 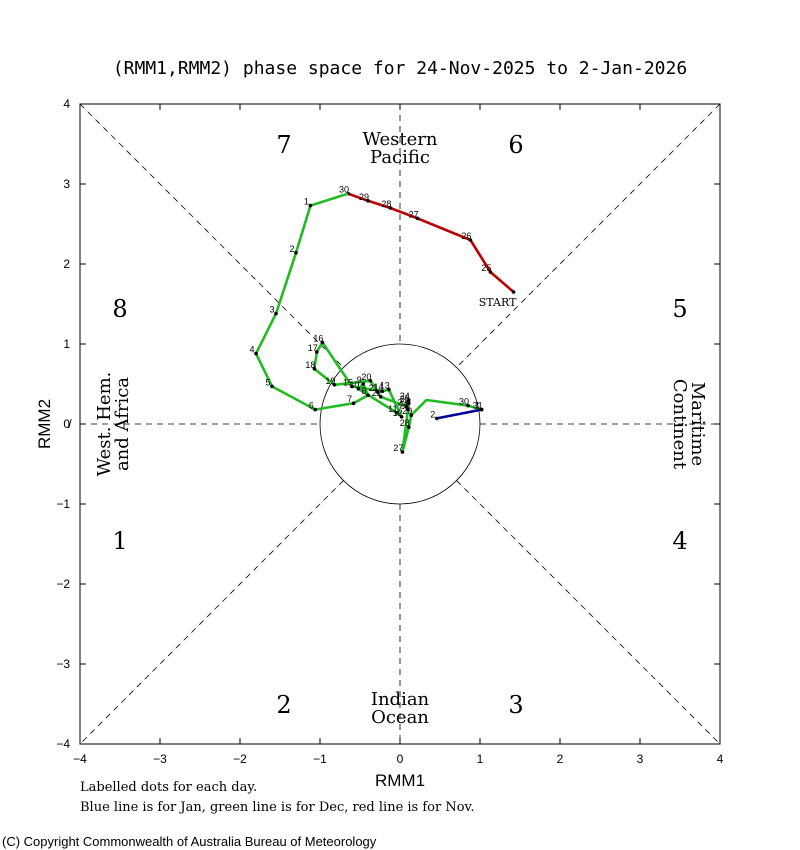 What do you see at coordinates (385, 386) in the screenshot?
I see `day-label: 13` at bounding box center [385, 386].